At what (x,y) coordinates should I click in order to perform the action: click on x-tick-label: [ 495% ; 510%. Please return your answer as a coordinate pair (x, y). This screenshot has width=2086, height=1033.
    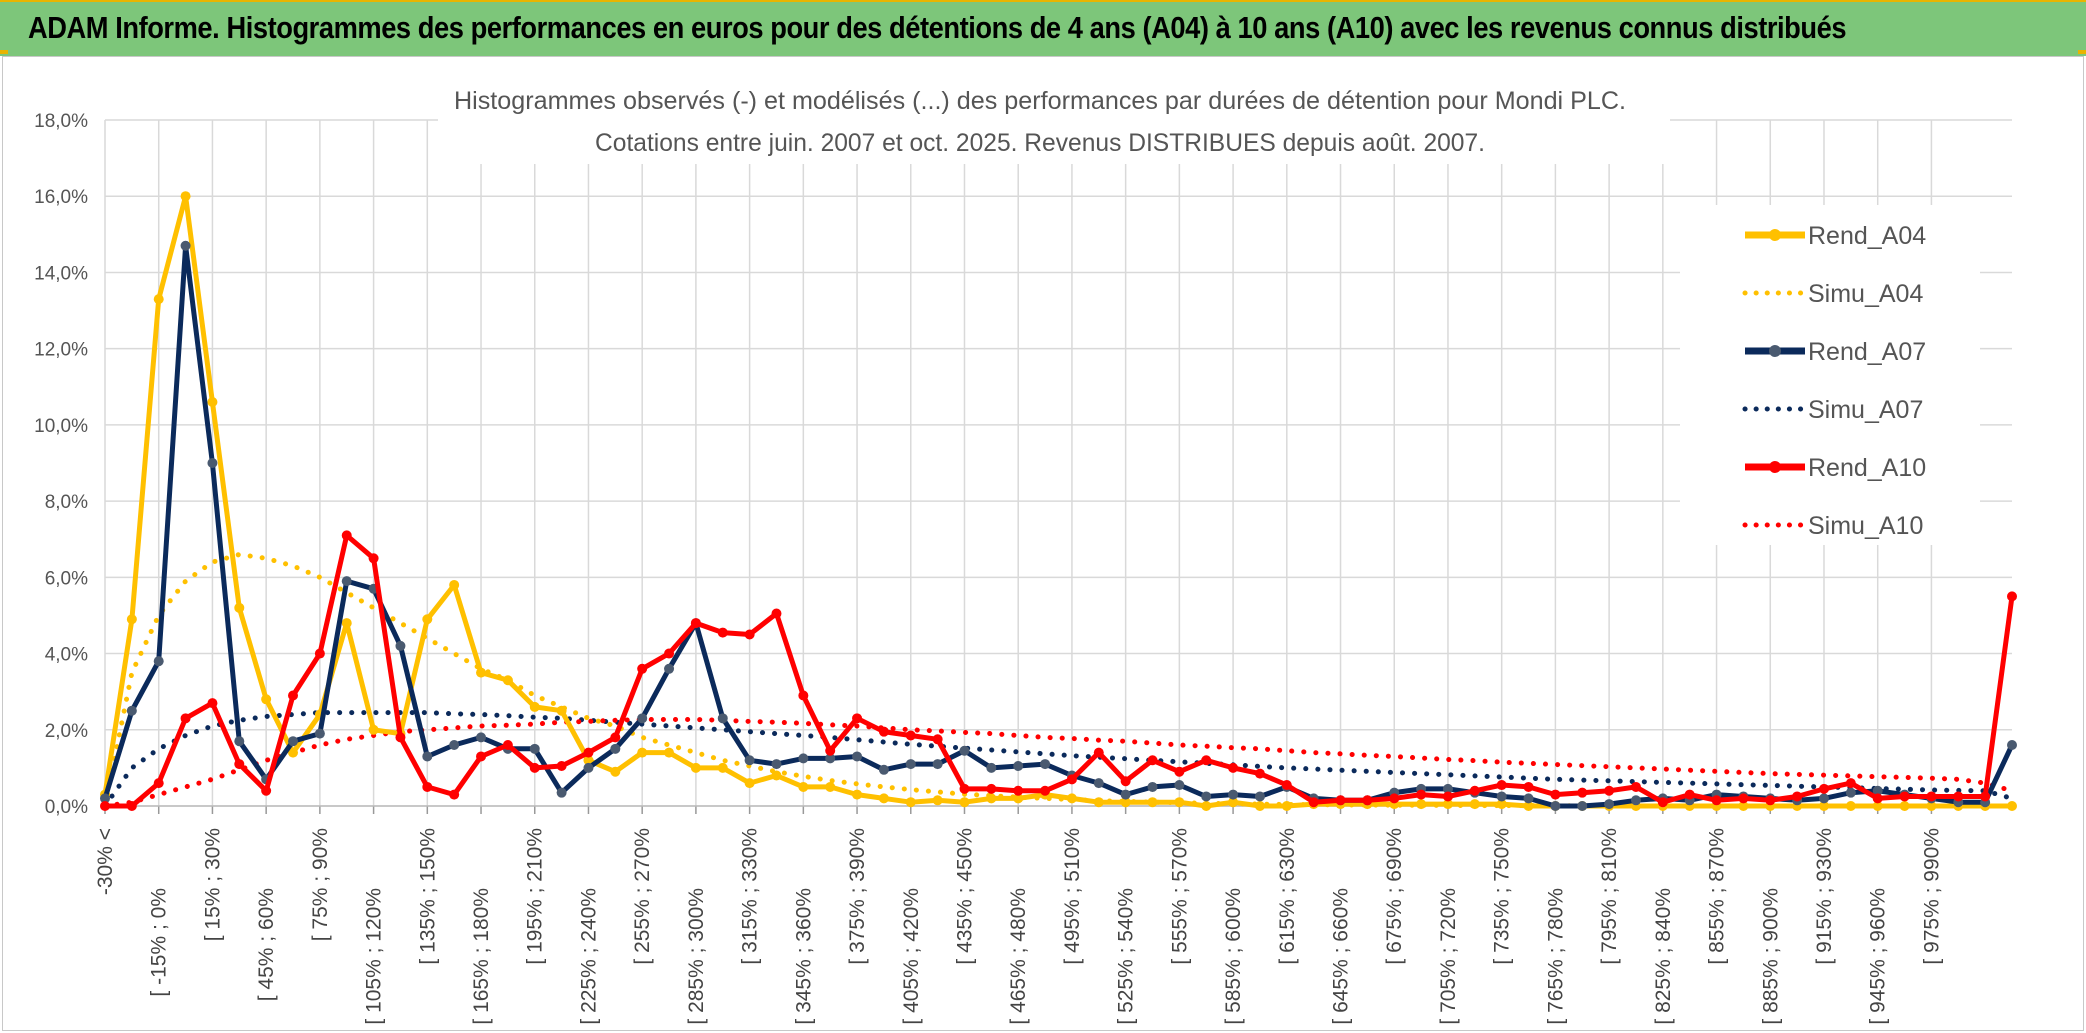
    Looking at the image, I should click on (1072, 896).